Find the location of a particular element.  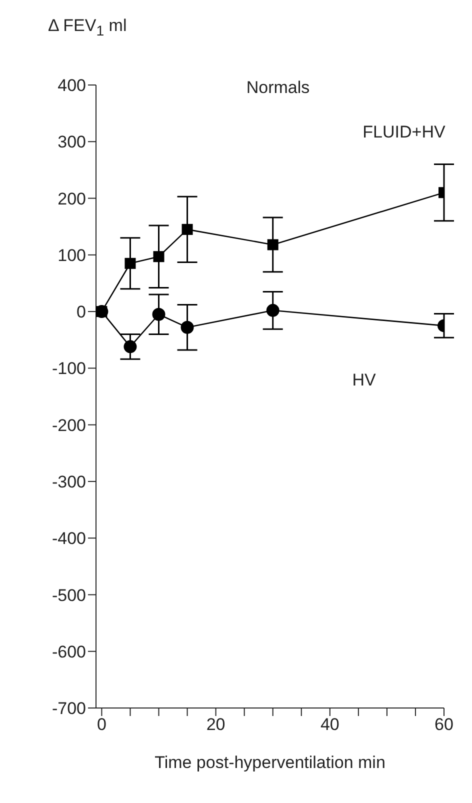

y-tick-label: 100 is located at coordinates (72, 255).